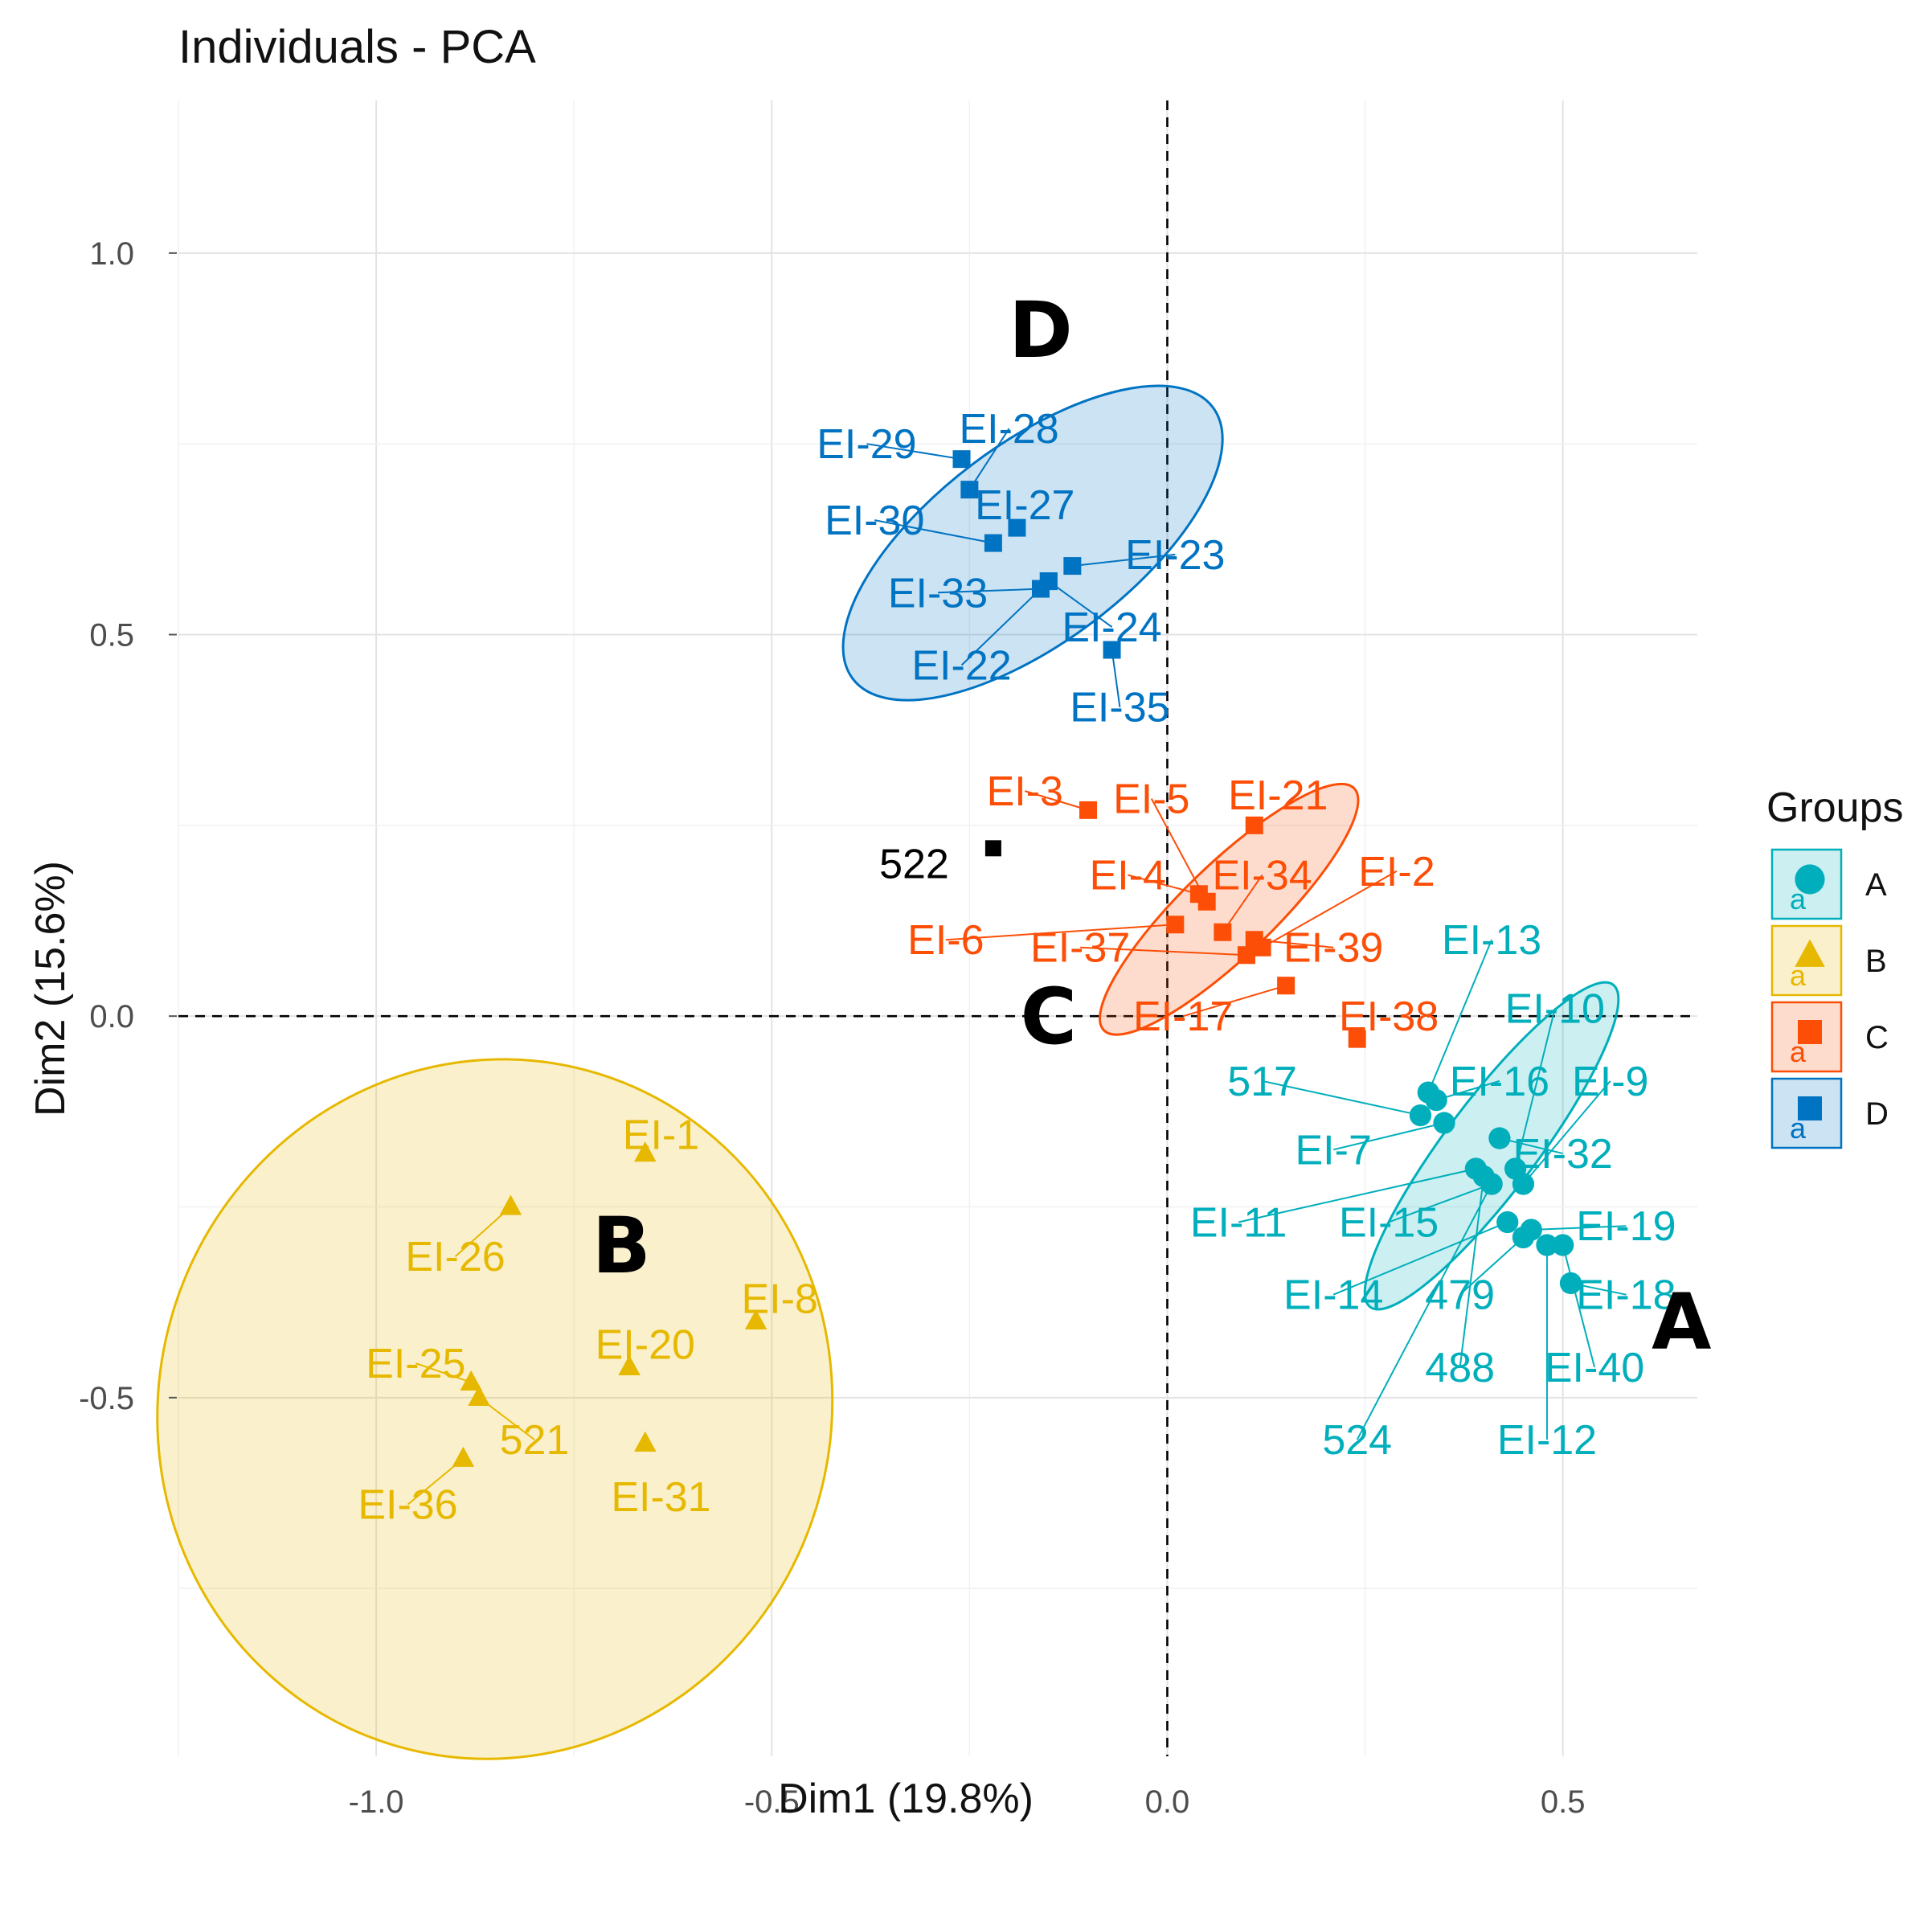 The width and height of the screenshot is (1932, 1909). What do you see at coordinates (1080, 948) in the screenshot?
I see `point-label: EI-37` at bounding box center [1080, 948].